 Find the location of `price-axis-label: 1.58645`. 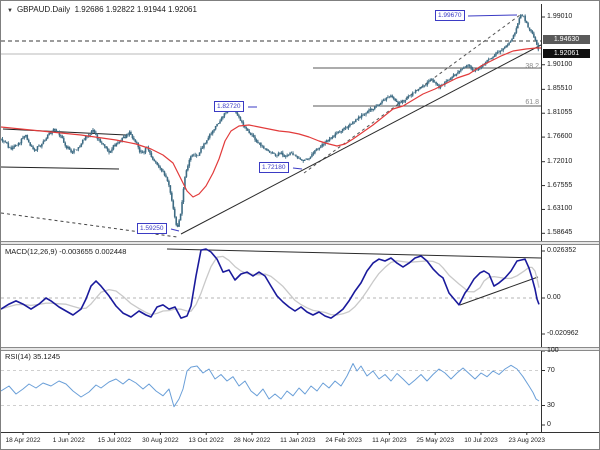

price-axis-label: 1.58645 is located at coordinates (560, 233).